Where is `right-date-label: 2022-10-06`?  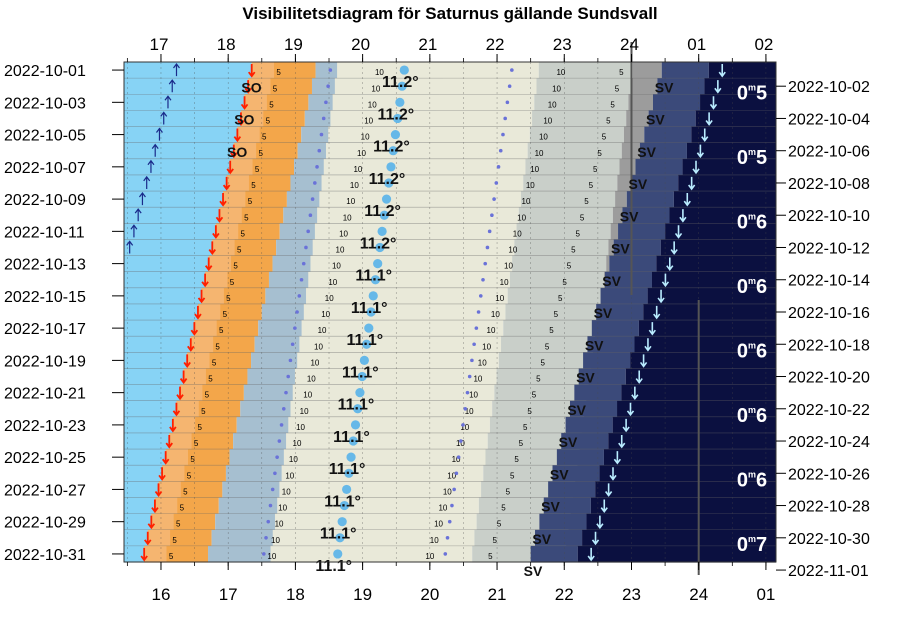
right-date-label: 2022-10-06 is located at coordinates (829, 152).